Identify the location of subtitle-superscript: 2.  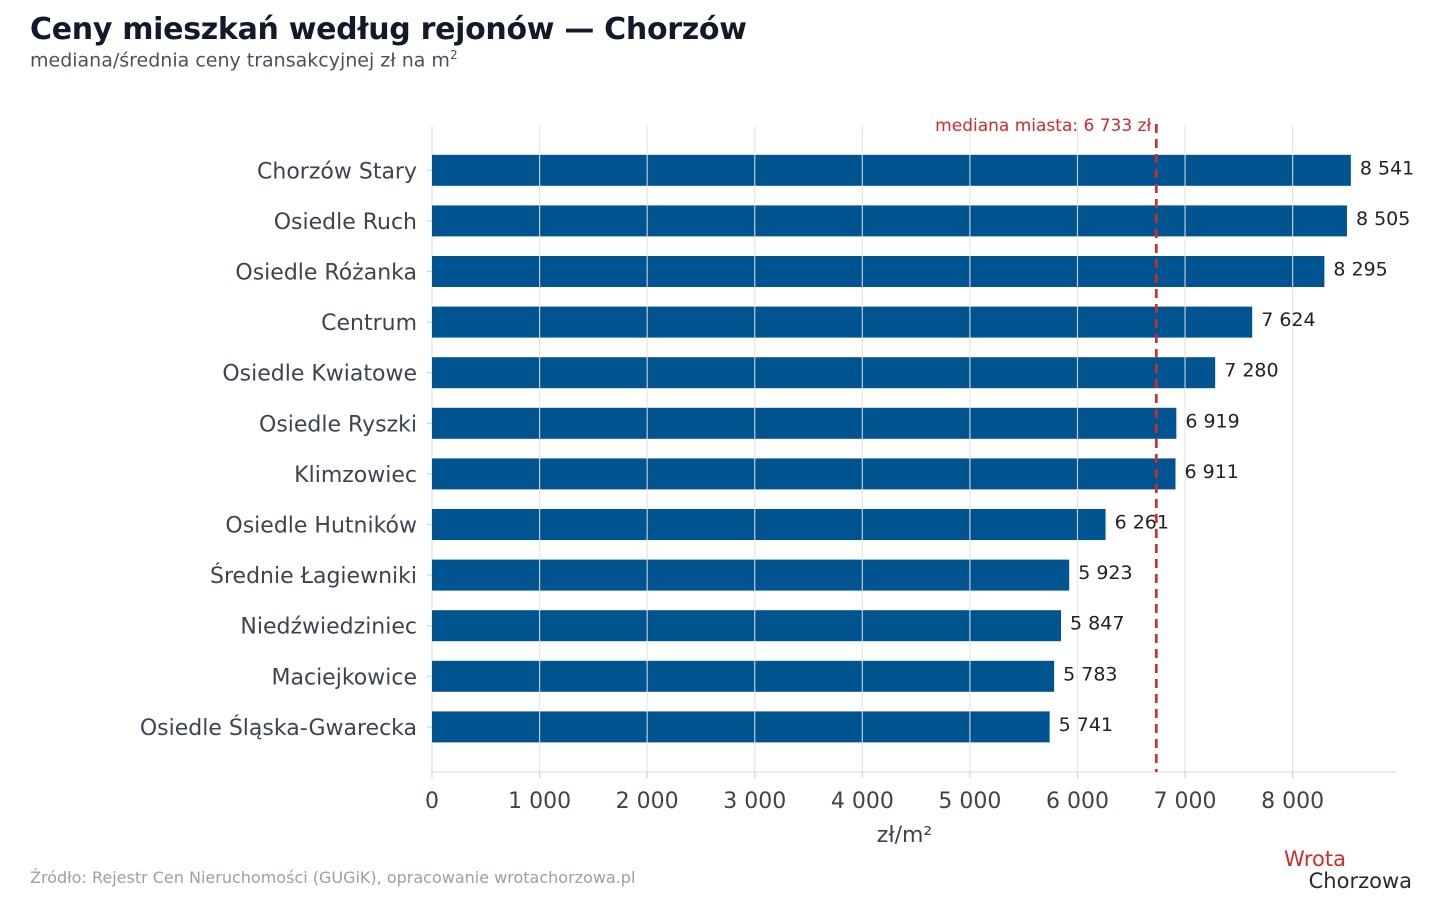
(453, 55).